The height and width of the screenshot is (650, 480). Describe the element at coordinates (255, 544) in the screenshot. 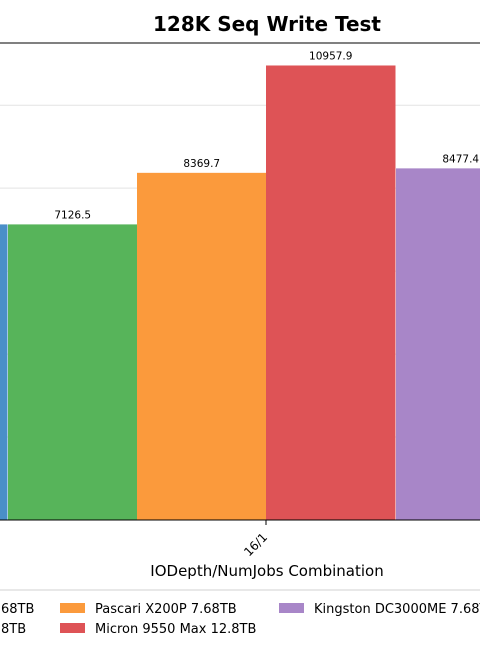

I see `x-tick-label: 16/1` at that location.